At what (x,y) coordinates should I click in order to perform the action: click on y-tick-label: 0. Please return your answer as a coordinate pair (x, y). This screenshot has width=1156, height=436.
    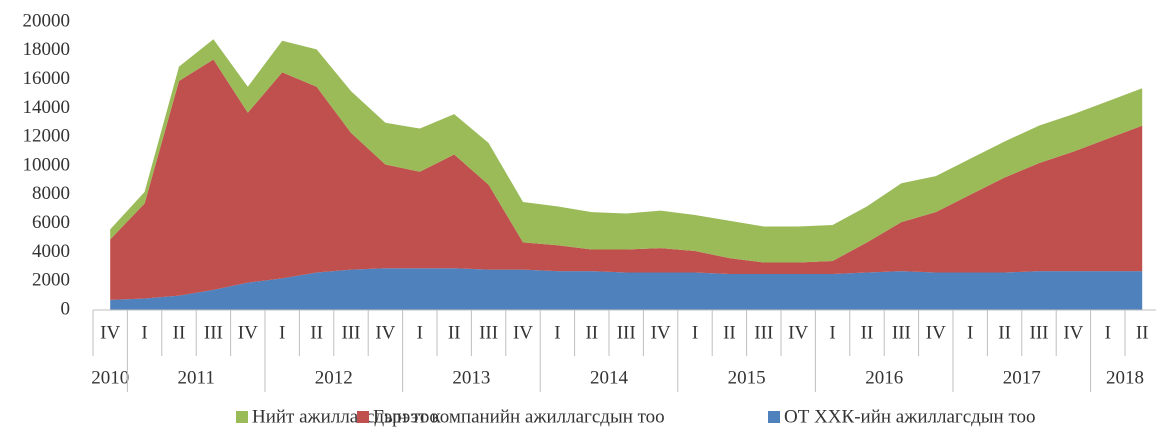
    Looking at the image, I should click on (66, 308).